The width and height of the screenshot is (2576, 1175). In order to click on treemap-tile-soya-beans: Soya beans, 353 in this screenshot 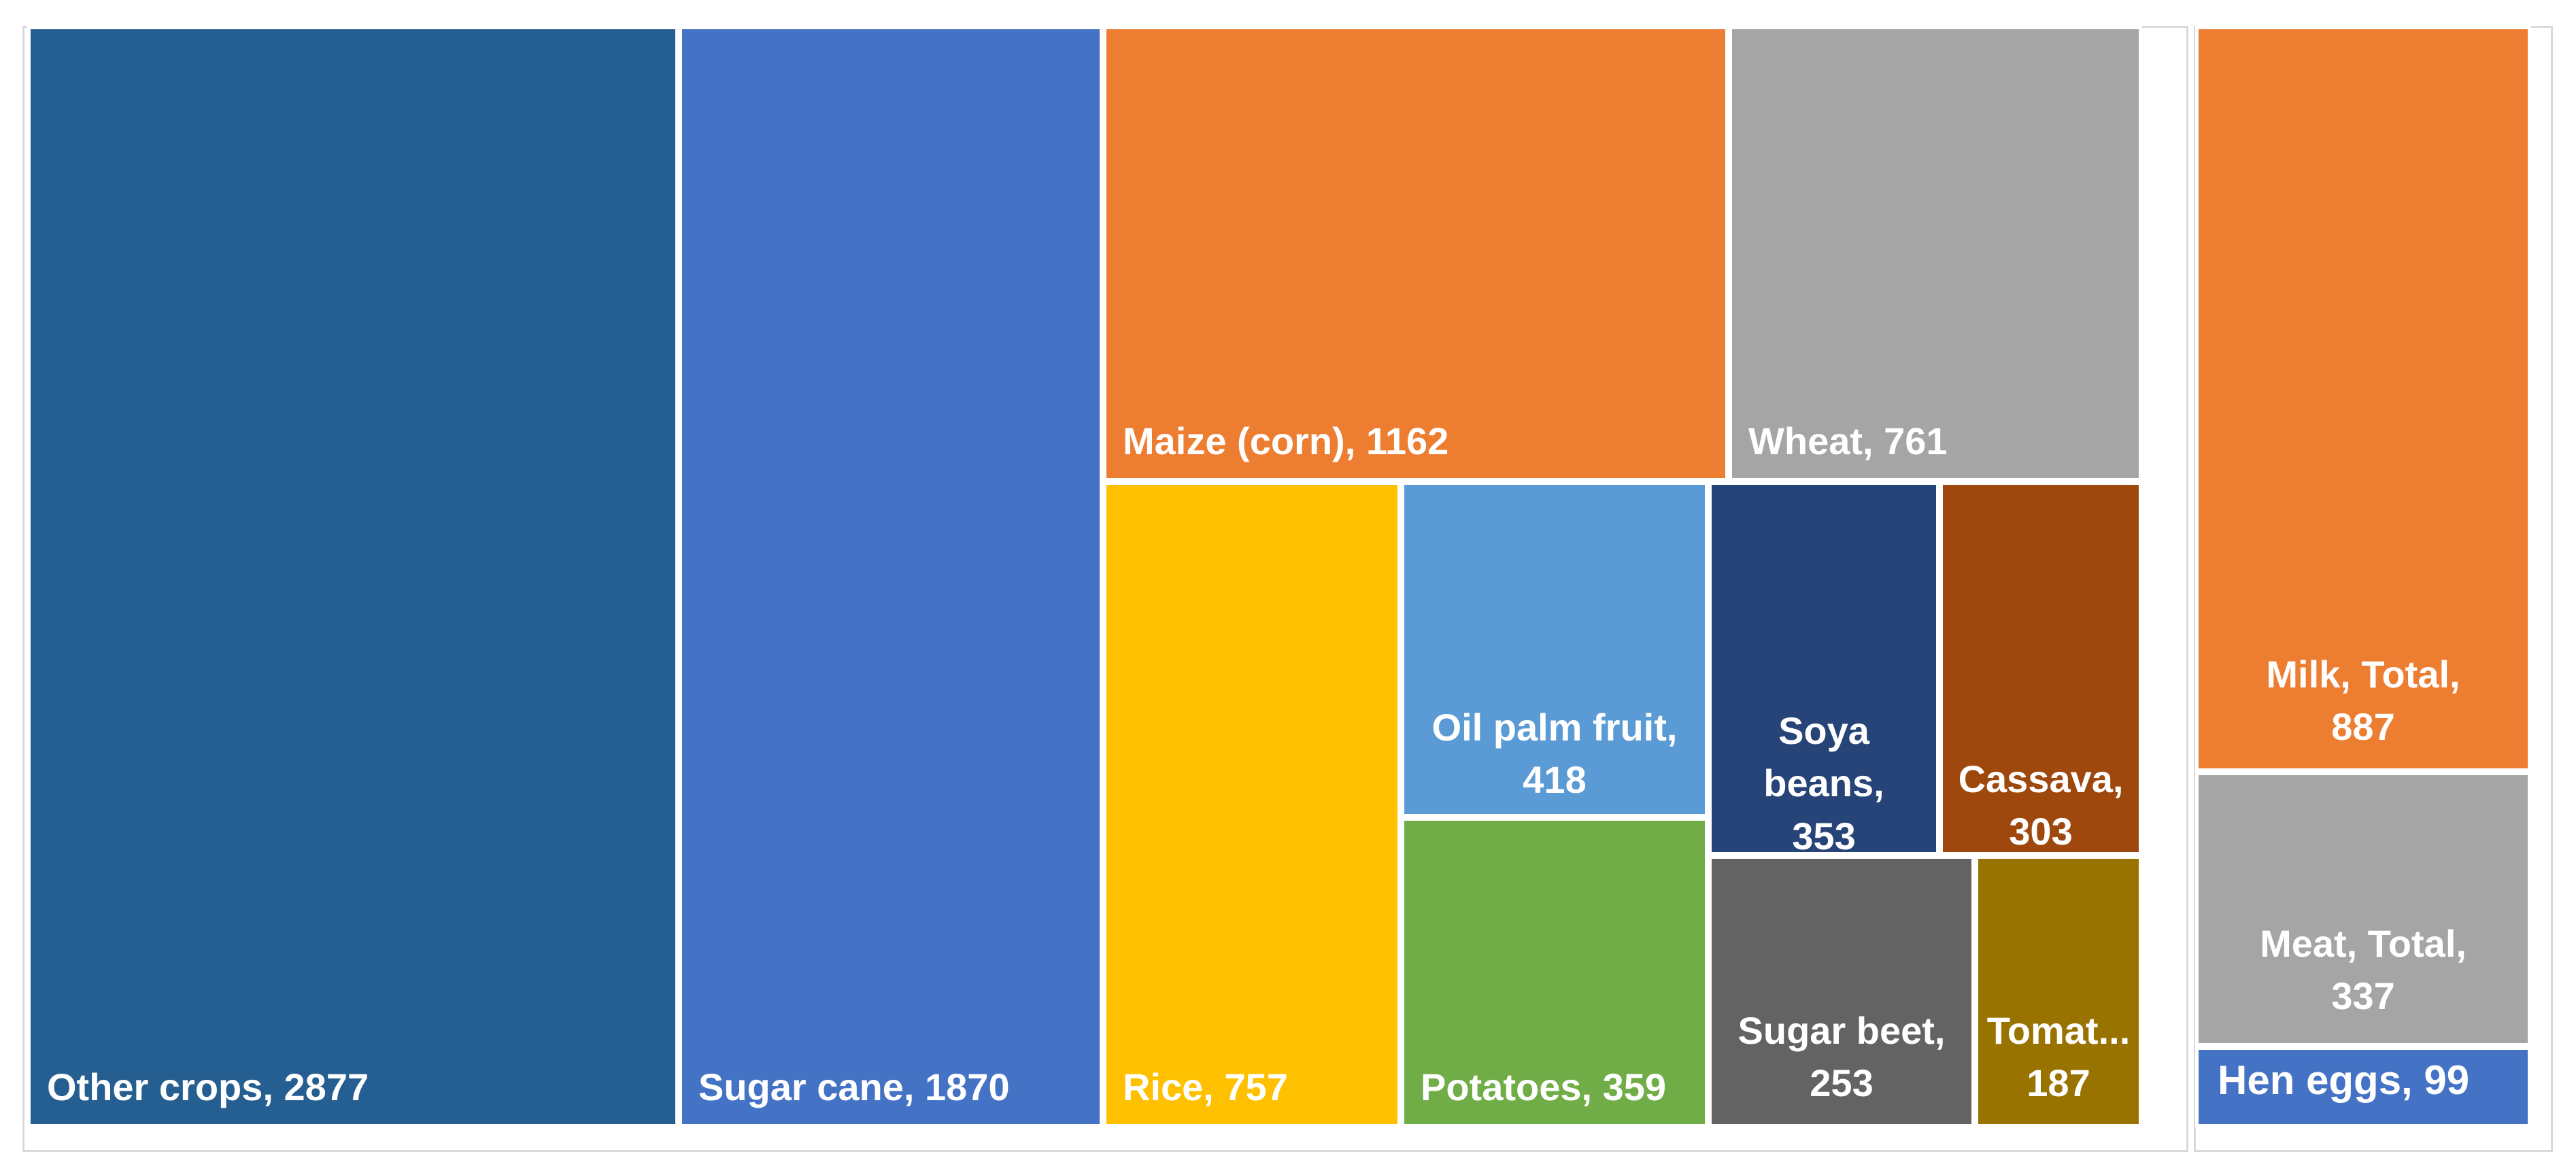, I will do `click(1823, 669)`.